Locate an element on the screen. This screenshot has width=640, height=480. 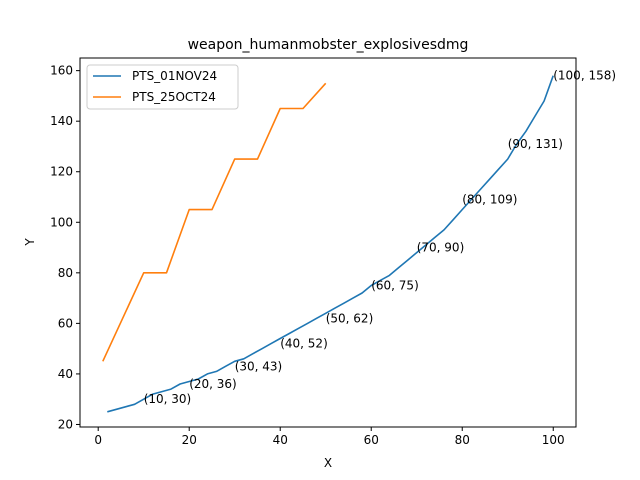
y-tick-label: 160 is located at coordinates (61, 71).